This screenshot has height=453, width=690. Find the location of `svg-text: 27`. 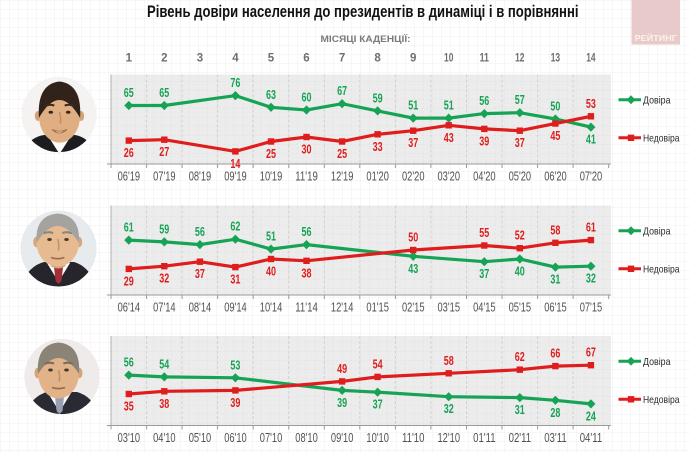

svg-text: 27 is located at coordinates (164, 152).